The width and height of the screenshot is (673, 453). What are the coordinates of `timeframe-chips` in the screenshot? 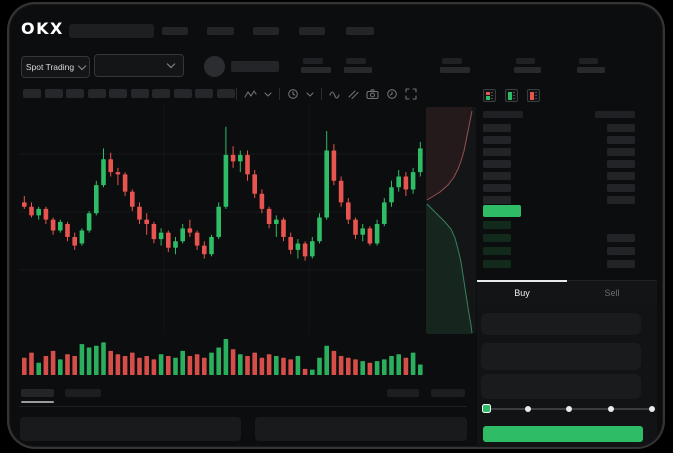 It's located at (129, 93).